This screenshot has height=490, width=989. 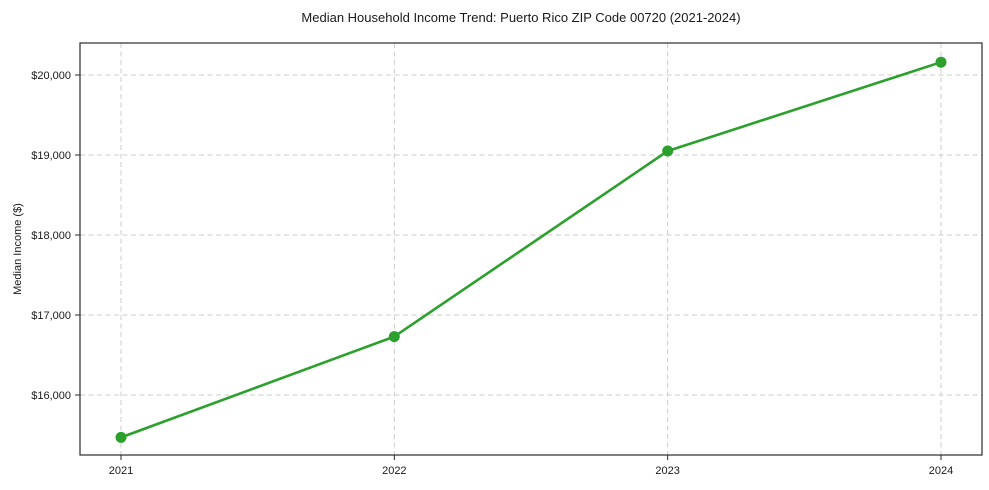 What do you see at coordinates (667, 471) in the screenshot?
I see `x-tick-label: 2023` at bounding box center [667, 471].